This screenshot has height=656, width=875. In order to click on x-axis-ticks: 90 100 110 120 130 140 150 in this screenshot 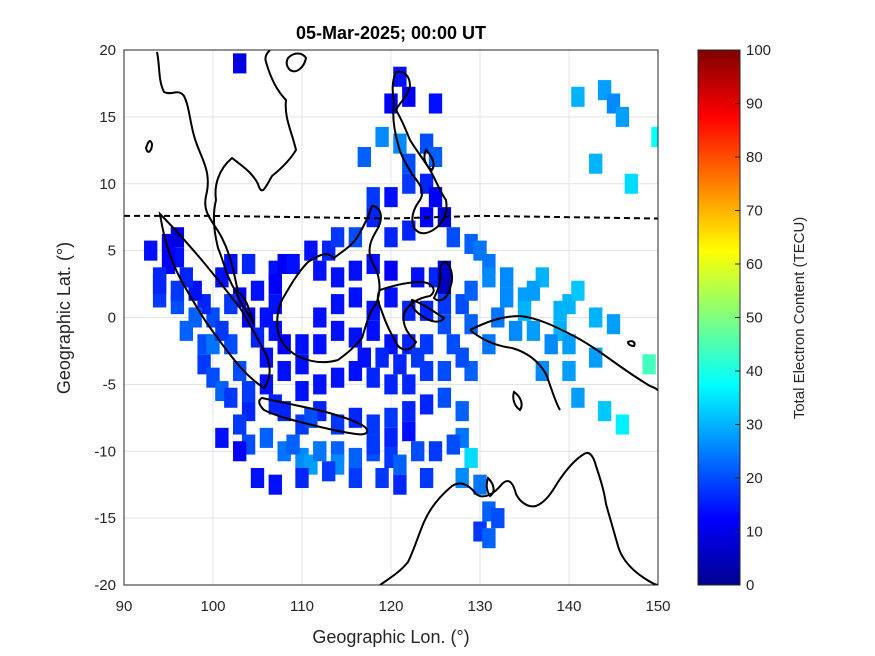, I will do `click(393, 606)`.